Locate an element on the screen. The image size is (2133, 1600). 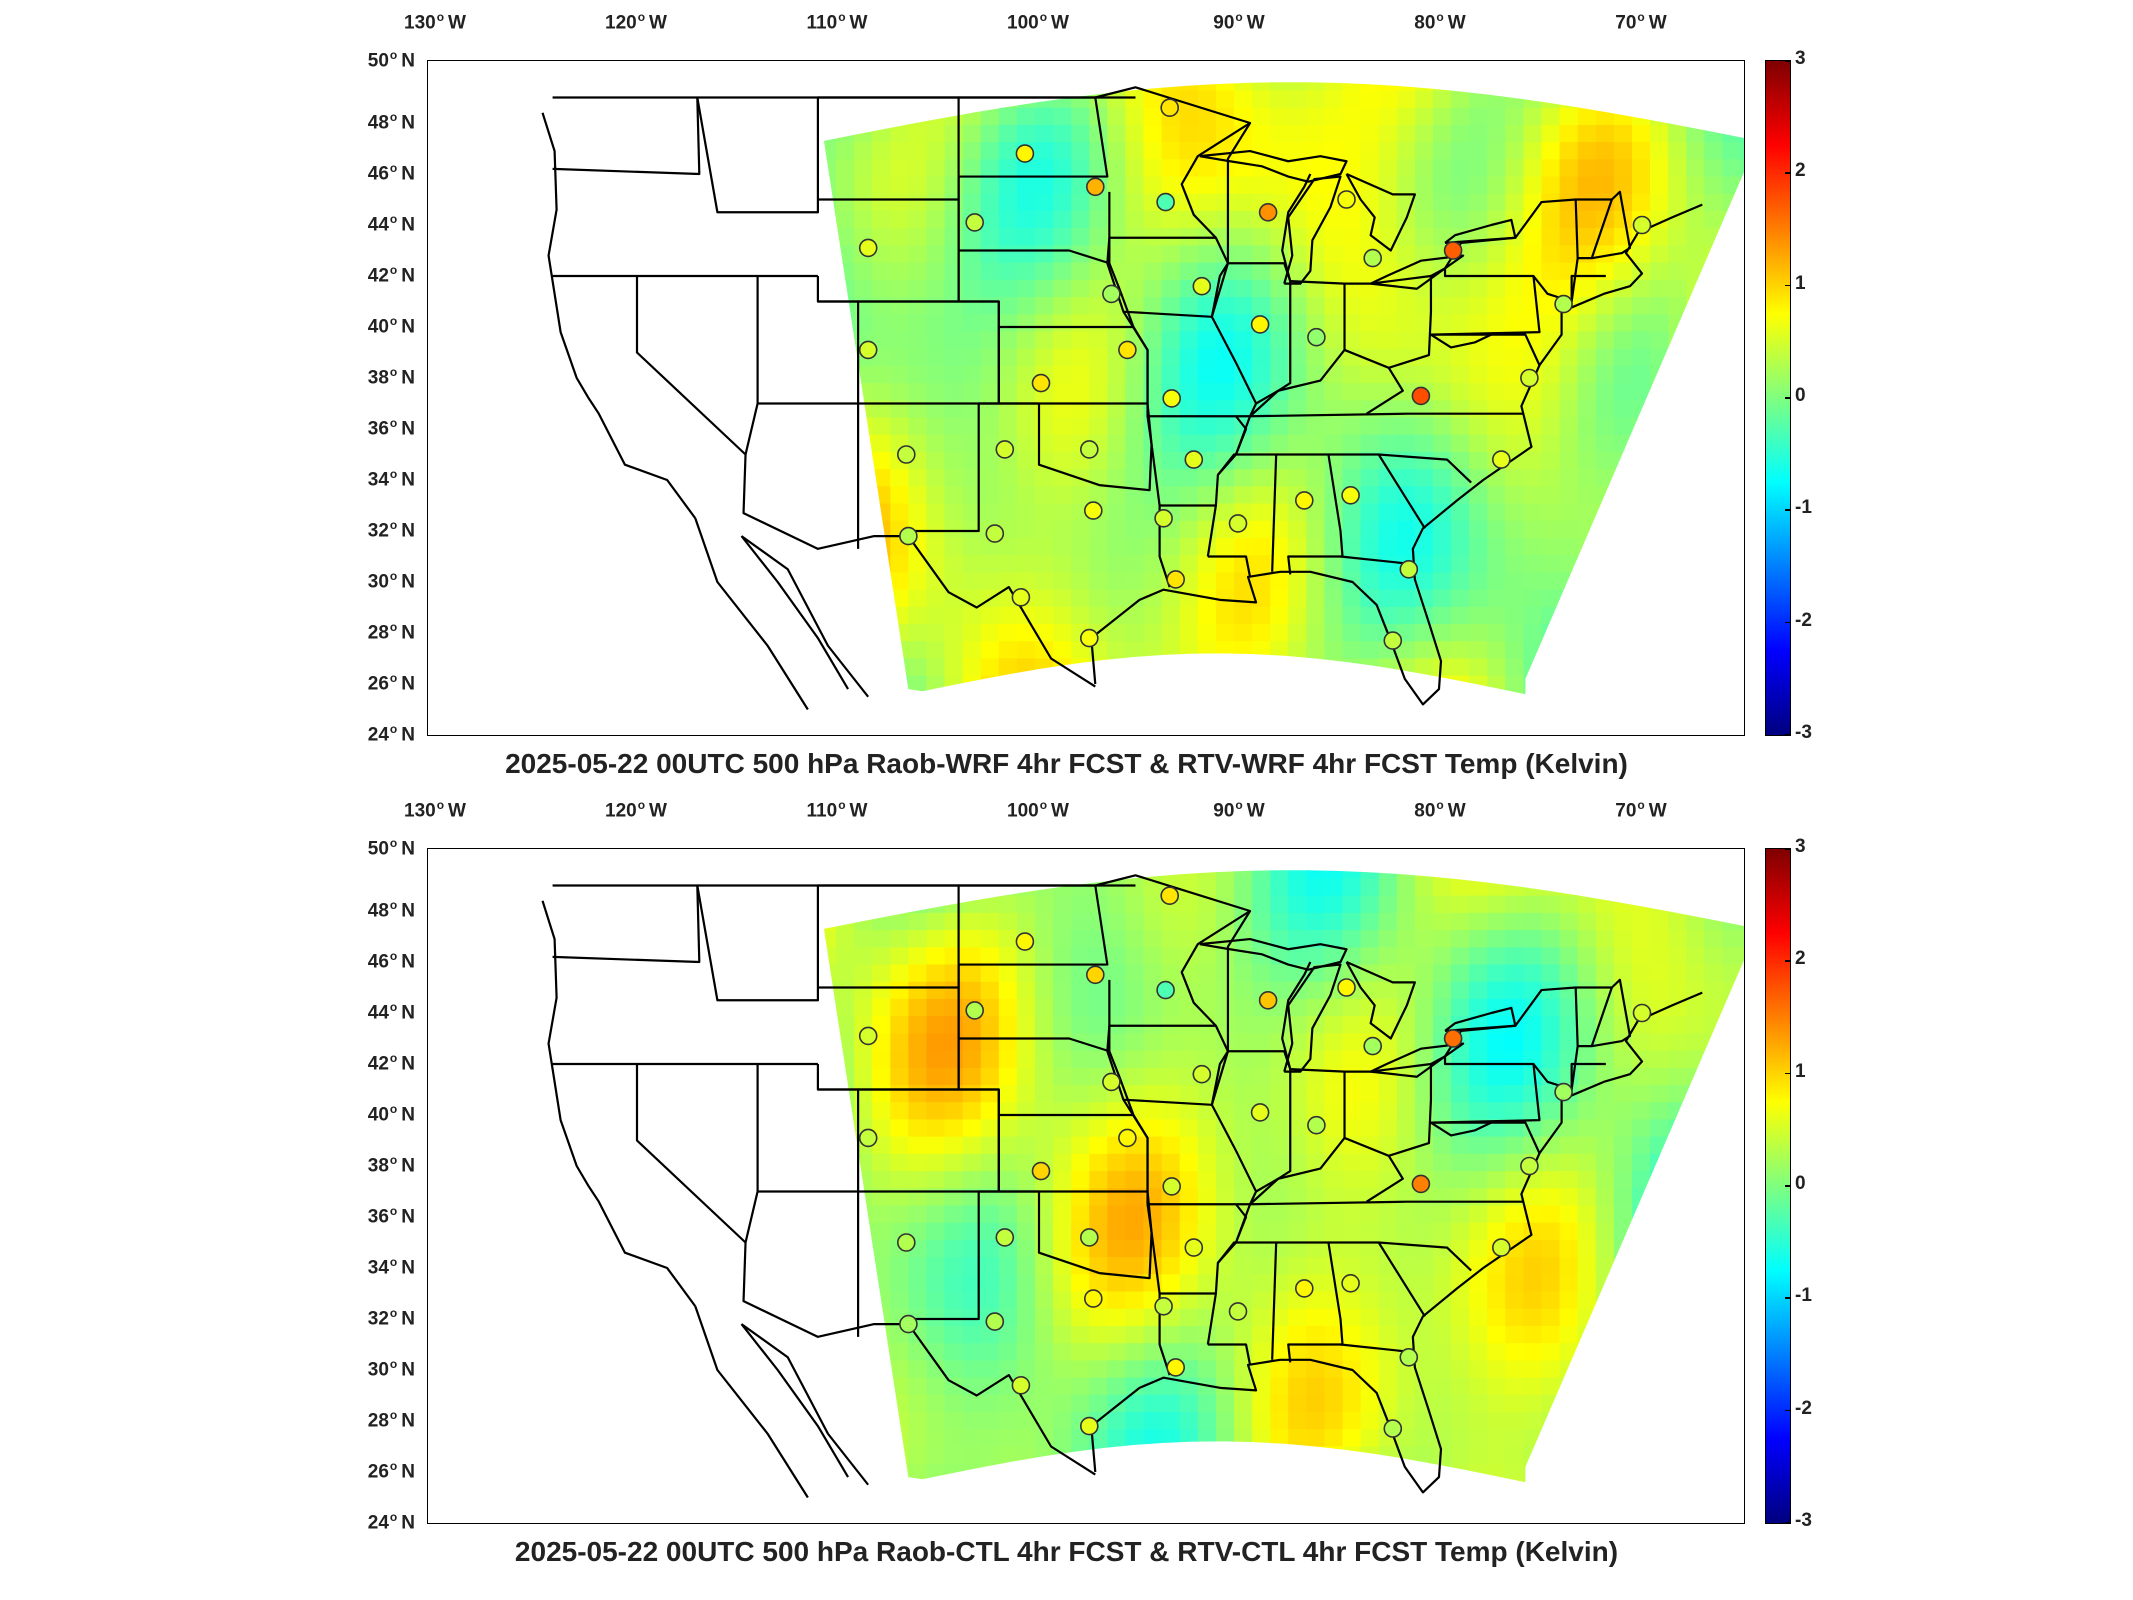
colorbar-tick-mark is located at coordinates (1787, 398).